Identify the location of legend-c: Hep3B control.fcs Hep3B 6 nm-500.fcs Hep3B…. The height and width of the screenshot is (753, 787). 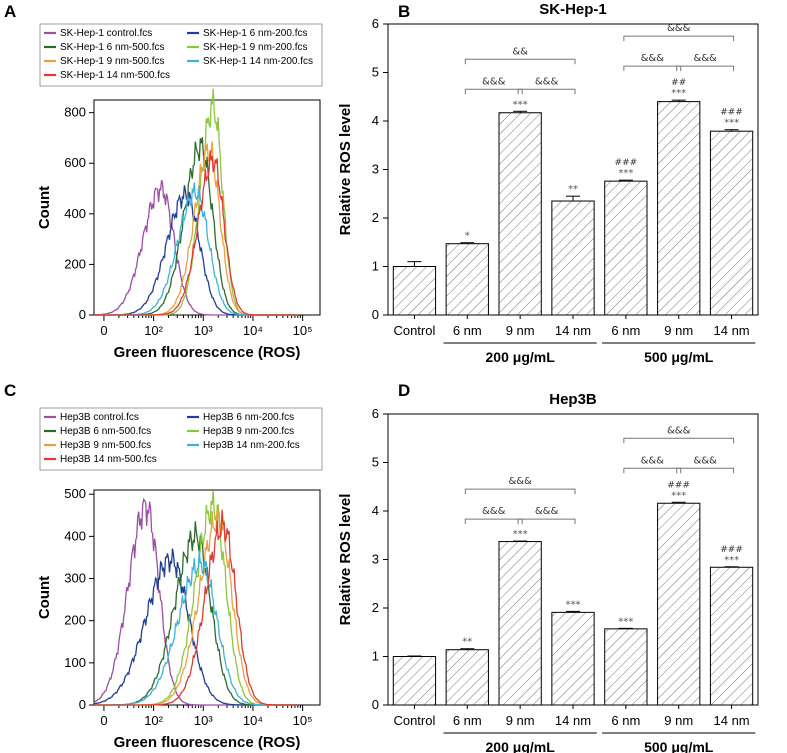
(181, 439).